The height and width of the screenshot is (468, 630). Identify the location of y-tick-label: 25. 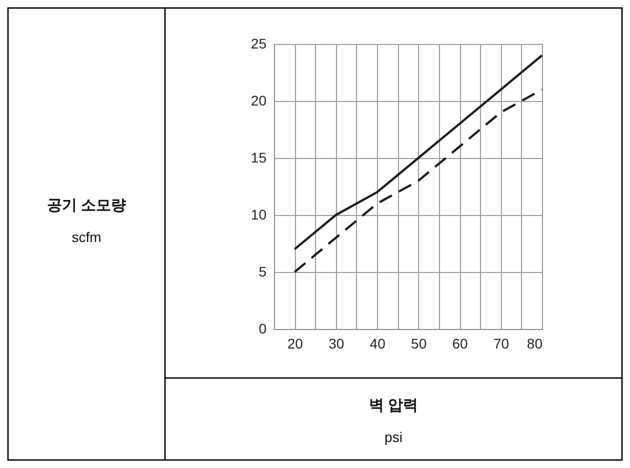
(258, 44).